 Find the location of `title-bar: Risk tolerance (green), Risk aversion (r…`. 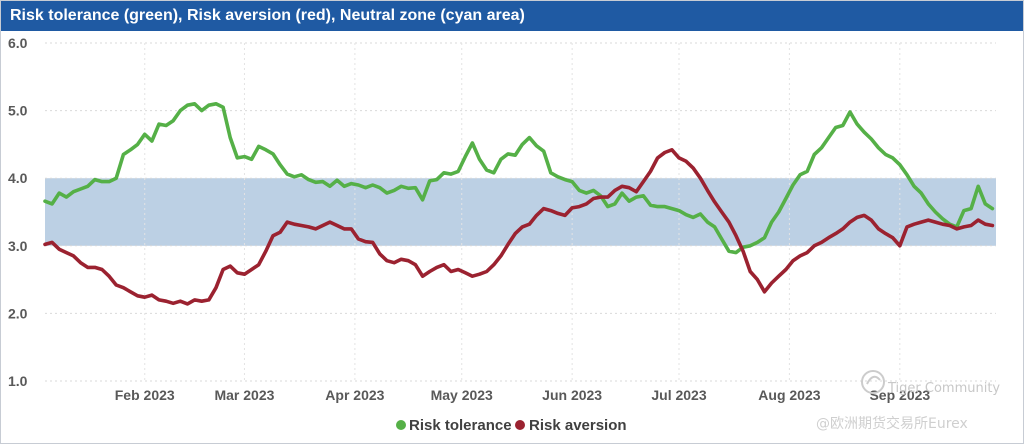

title-bar: Risk tolerance (green), Risk aversion (r… is located at coordinates (512, 16).